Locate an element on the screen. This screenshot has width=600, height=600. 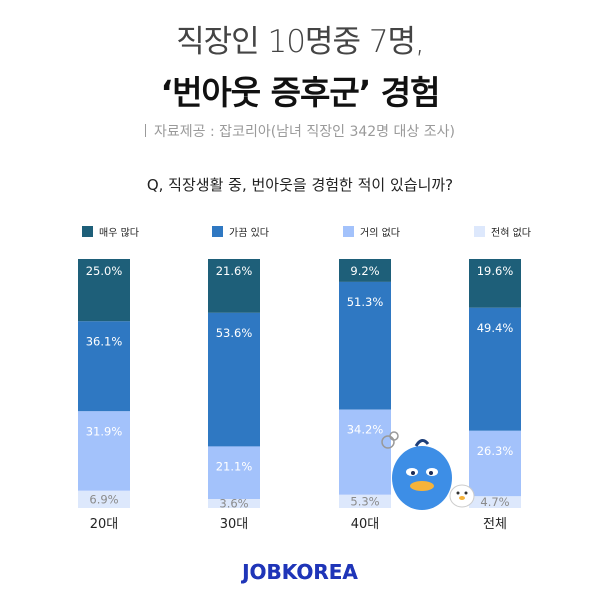
category-label-3: 40대 is located at coordinates (365, 524).